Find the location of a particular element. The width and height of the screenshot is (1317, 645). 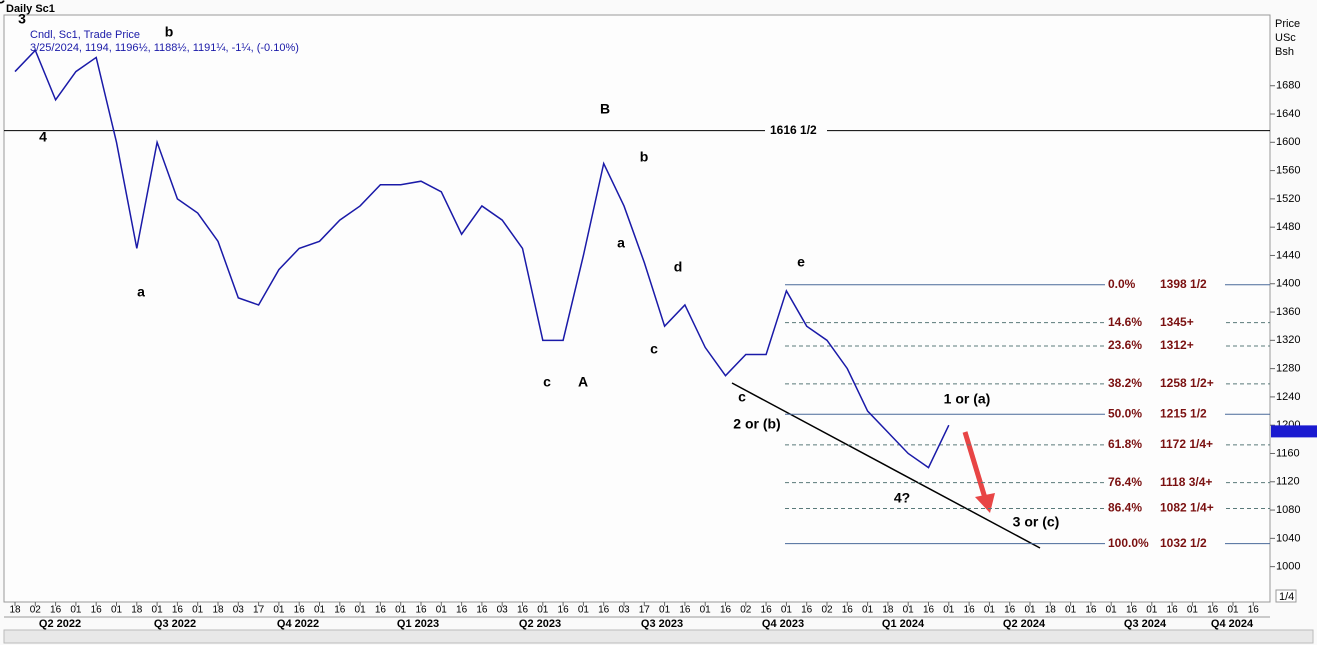

fib-label: 1082 1/4+ is located at coordinates (1187, 508).